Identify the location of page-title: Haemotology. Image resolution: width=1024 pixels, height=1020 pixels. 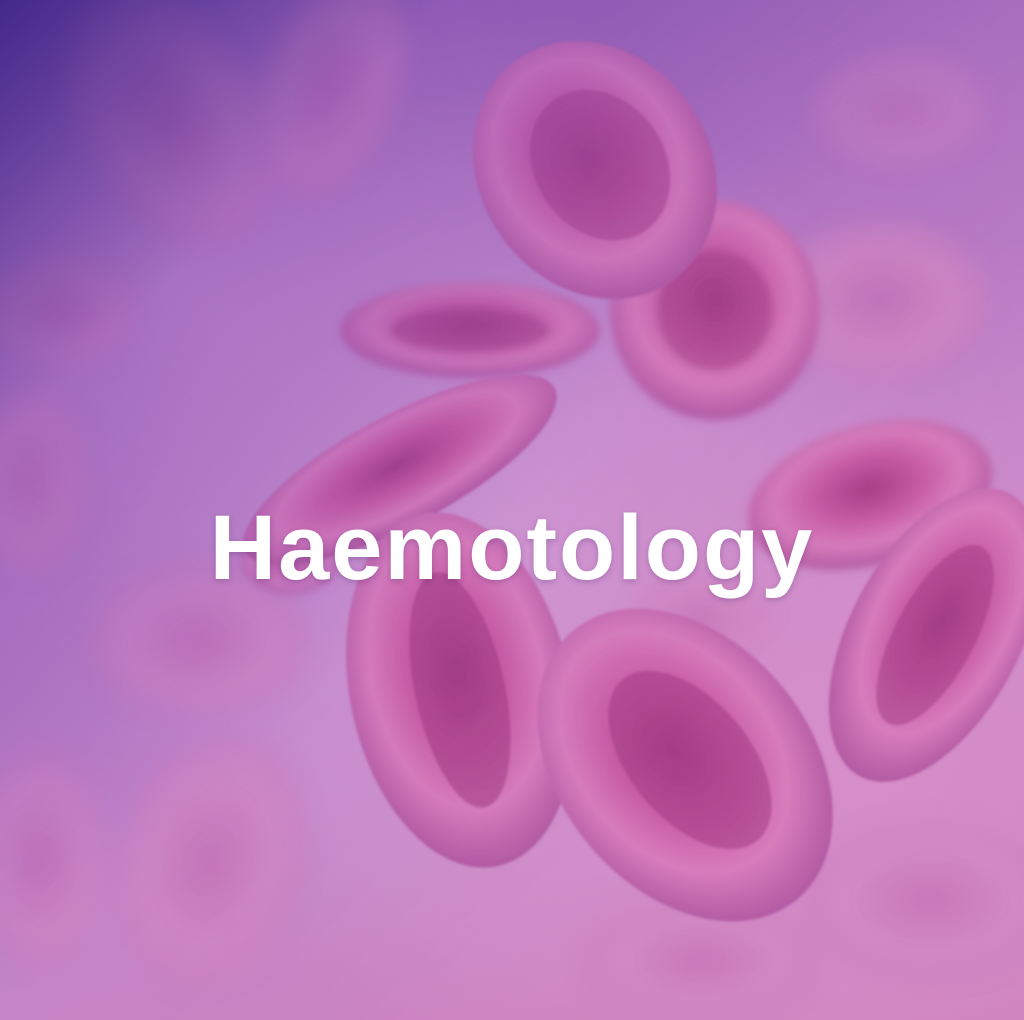
(512, 547).